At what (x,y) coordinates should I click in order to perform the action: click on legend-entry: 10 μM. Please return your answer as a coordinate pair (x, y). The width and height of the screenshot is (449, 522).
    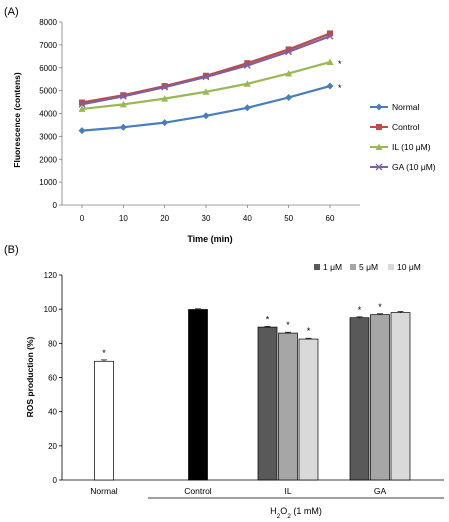
    Looking at the image, I should click on (404, 267).